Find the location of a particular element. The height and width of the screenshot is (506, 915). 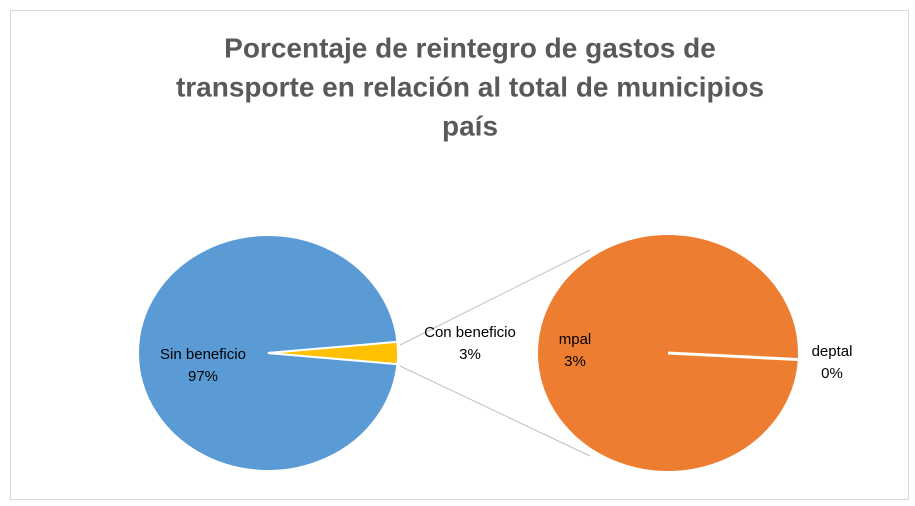

data-label-value: 0% is located at coordinates (832, 373).